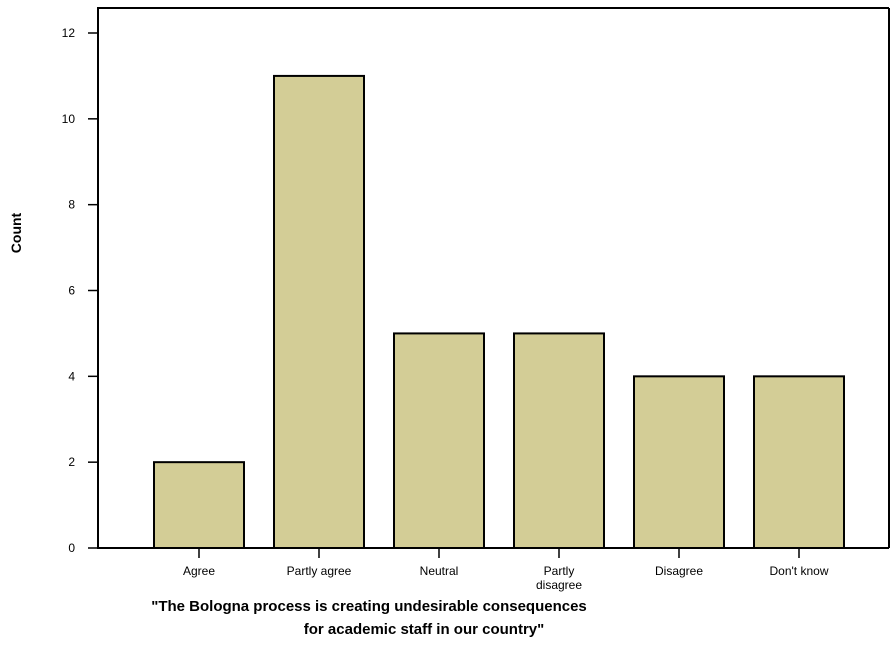 The image size is (891, 645). Describe the element at coordinates (16, 232) in the screenshot. I see `y-axis-title: Count` at that location.